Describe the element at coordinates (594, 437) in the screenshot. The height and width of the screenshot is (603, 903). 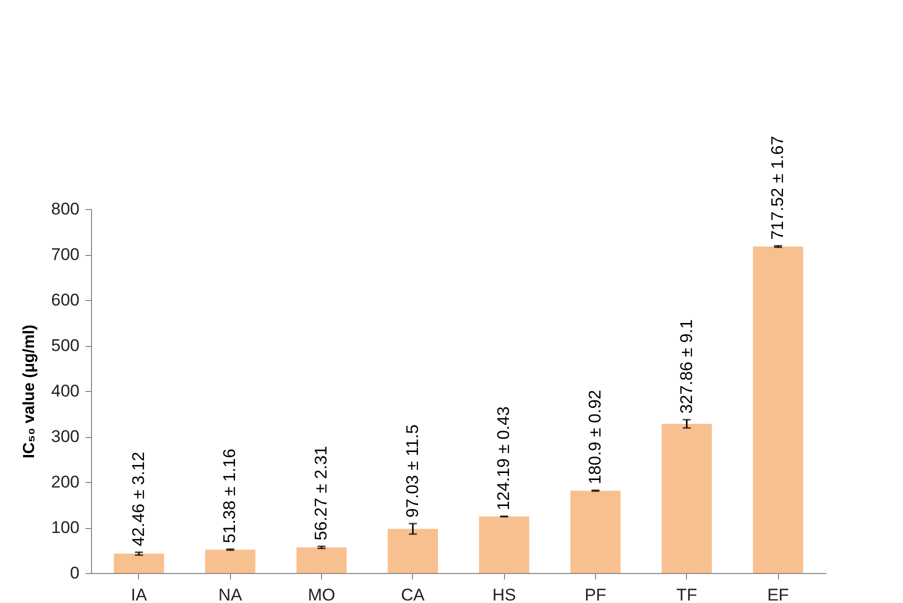
I see `data-label: 180.9 ± 0.92` at that location.